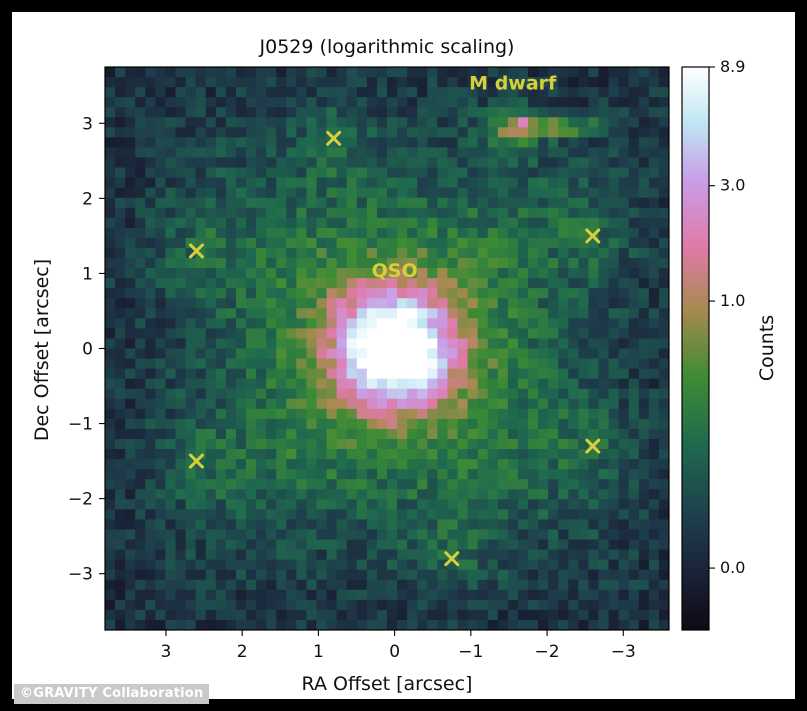 This screenshot has width=807, height=711. I want to click on chart-title: J0529 (logarithmic scaling), so click(387, 47).